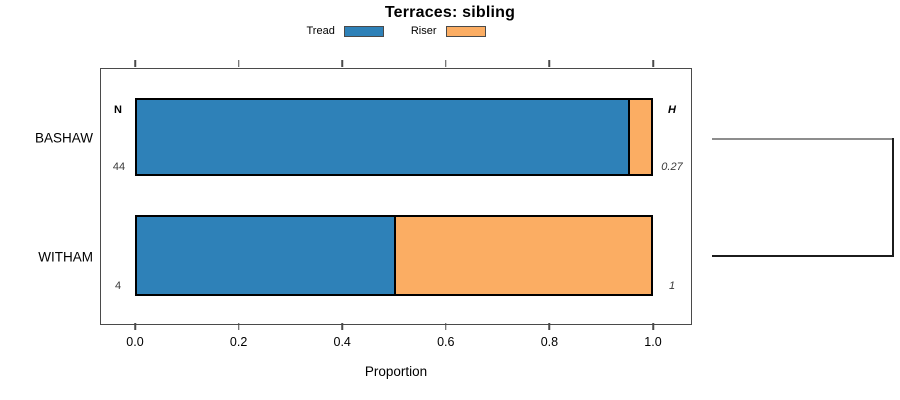 This screenshot has width=900, height=400. I want to click on x-axis-ticks-bottom, so click(394, 327).